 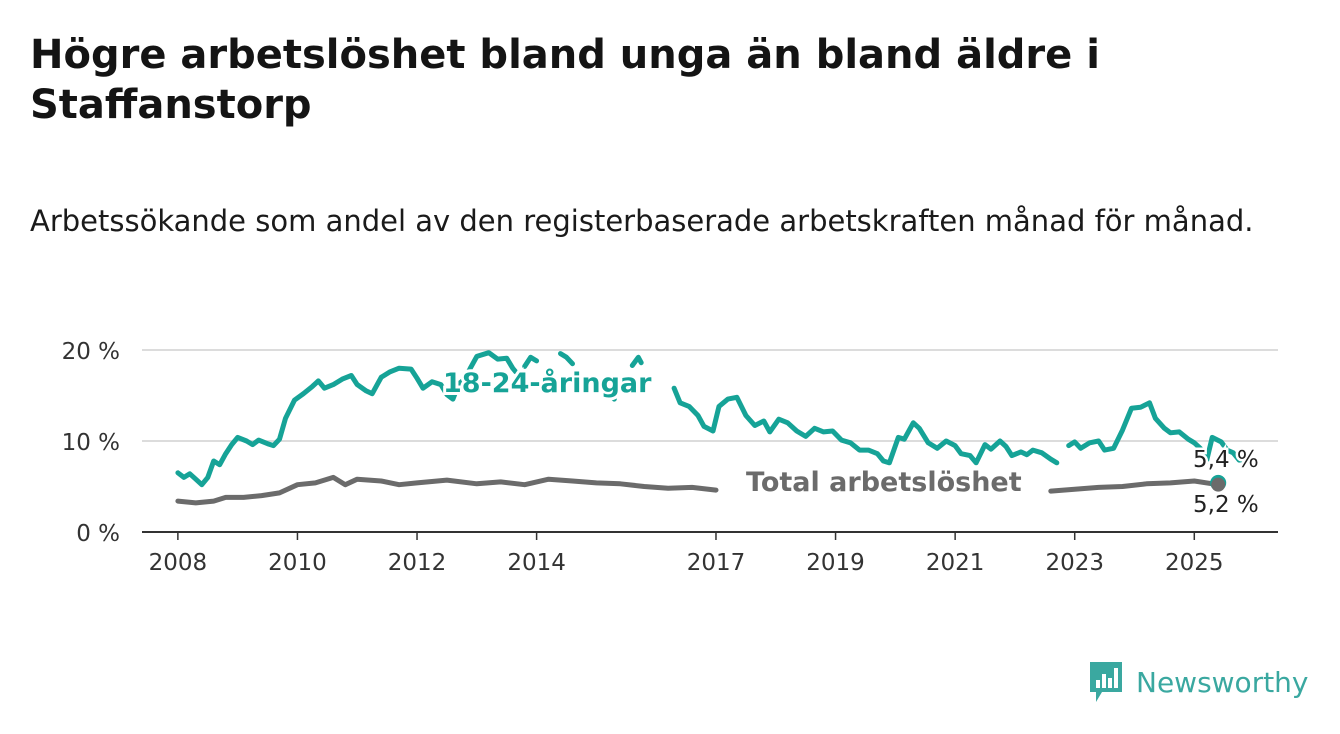 What do you see at coordinates (91, 352) in the screenshot?
I see `y-tick-label: 20 %` at bounding box center [91, 352].